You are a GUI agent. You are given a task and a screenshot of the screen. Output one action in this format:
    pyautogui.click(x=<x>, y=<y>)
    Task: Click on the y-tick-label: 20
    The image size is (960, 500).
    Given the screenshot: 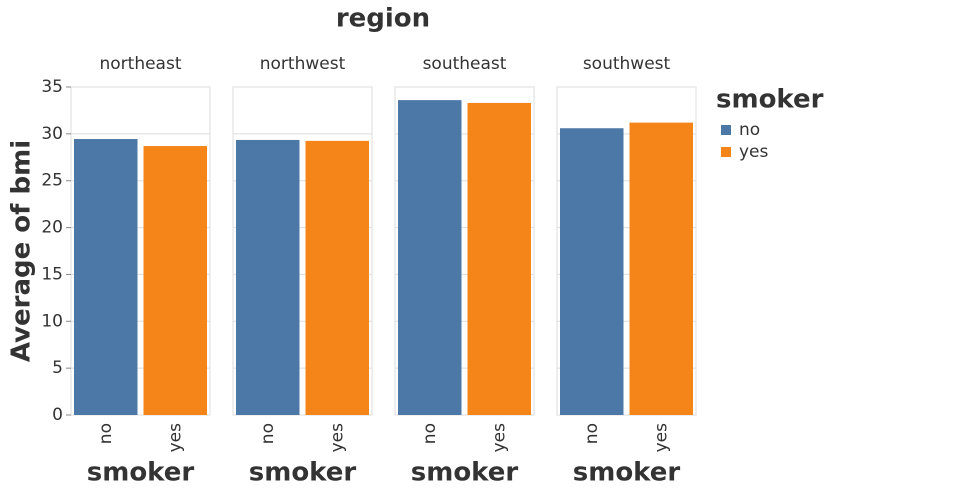 What is the action you would take?
    pyautogui.click(x=52, y=228)
    